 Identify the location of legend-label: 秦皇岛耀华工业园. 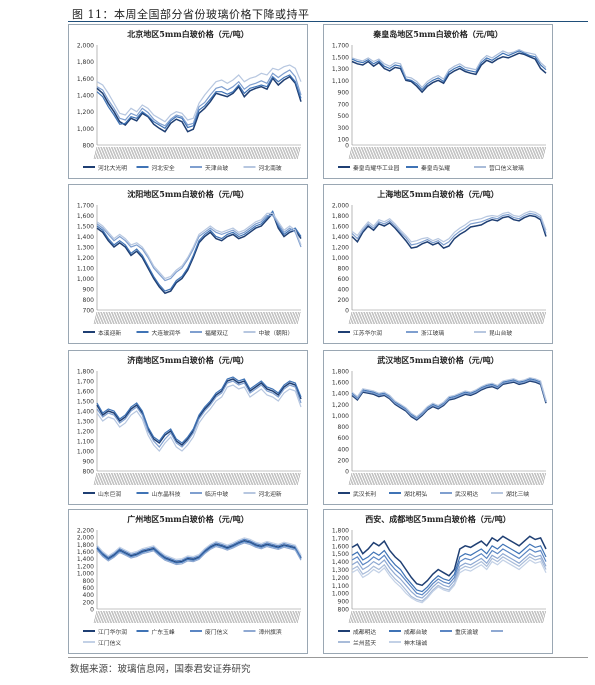
(376, 168).